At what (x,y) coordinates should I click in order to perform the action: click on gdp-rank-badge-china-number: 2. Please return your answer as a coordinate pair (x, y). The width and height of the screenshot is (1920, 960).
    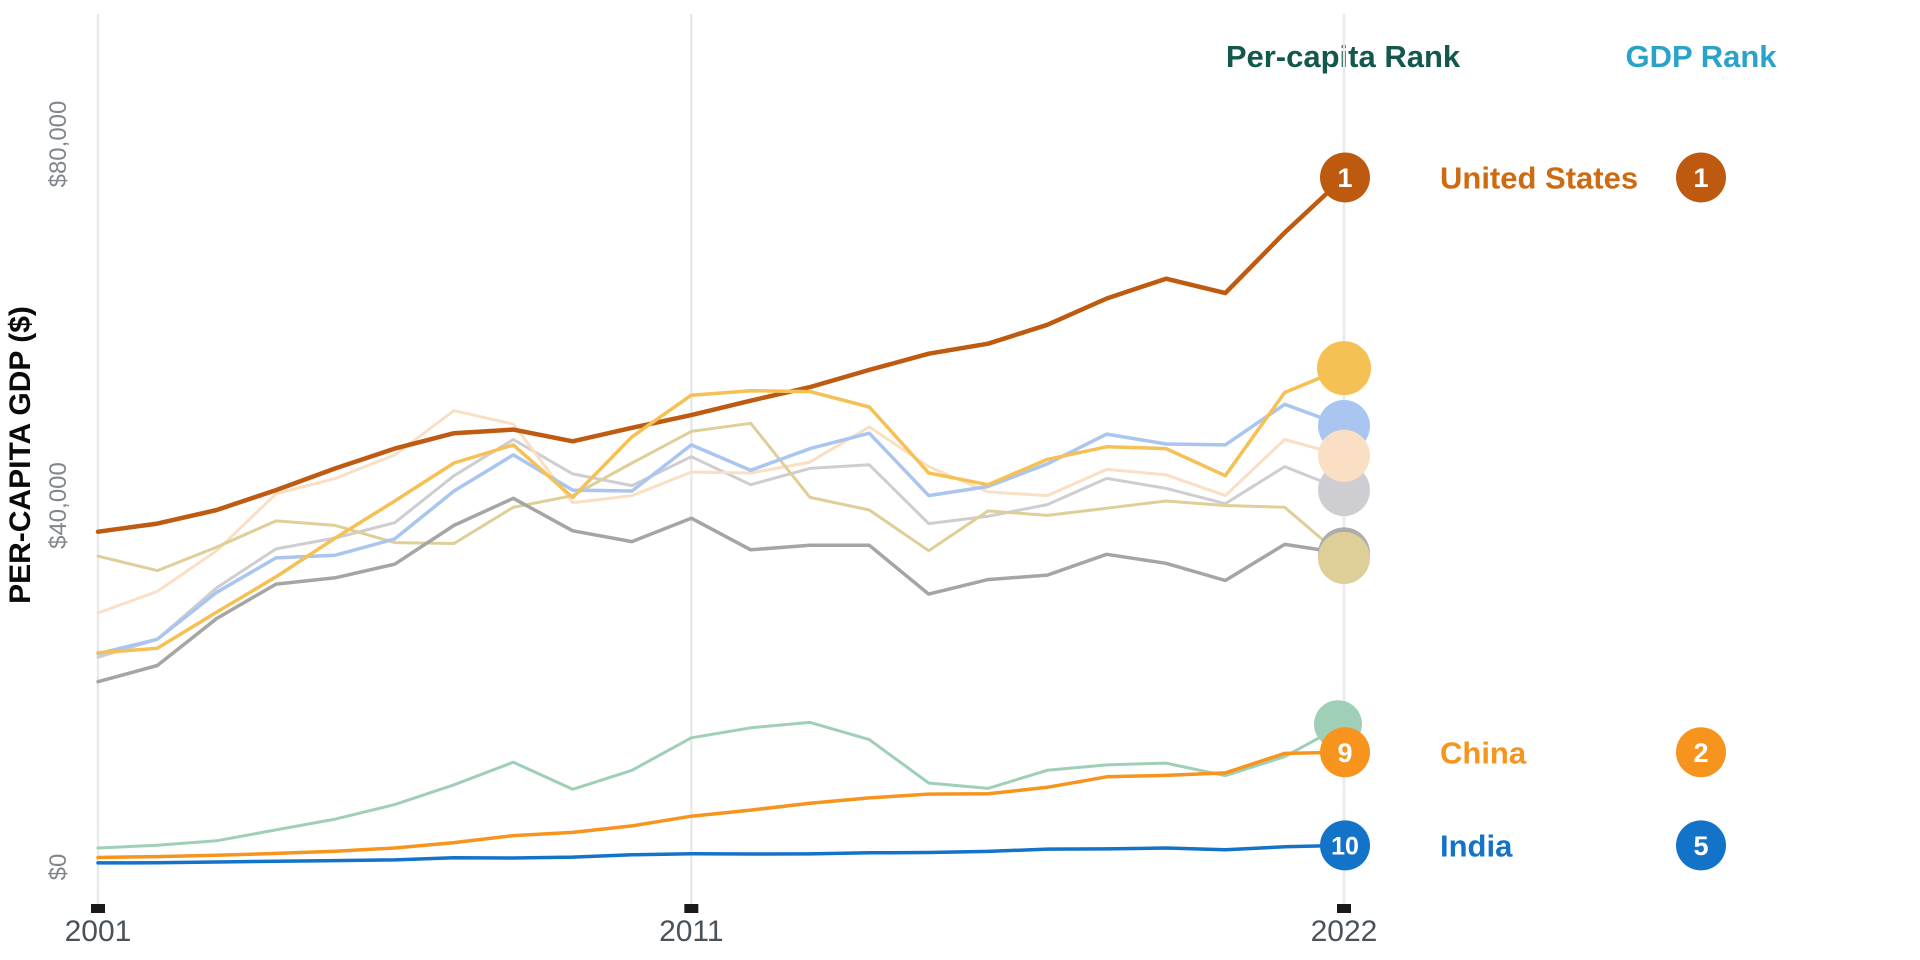
    Looking at the image, I should click on (1700, 753).